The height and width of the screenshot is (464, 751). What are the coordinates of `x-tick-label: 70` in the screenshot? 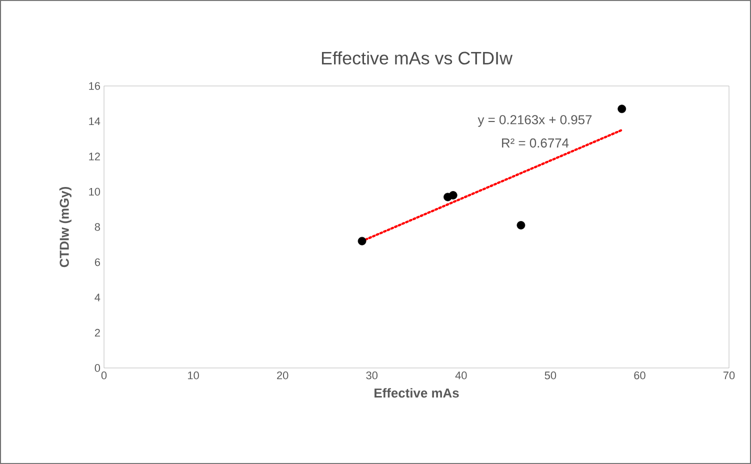 It's located at (729, 376).